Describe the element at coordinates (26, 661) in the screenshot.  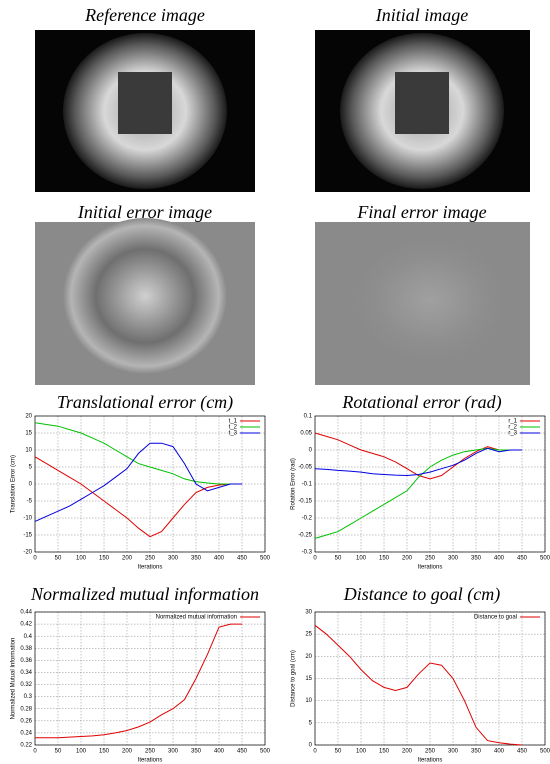
I see `y-tick-label: 0.36` at that location.